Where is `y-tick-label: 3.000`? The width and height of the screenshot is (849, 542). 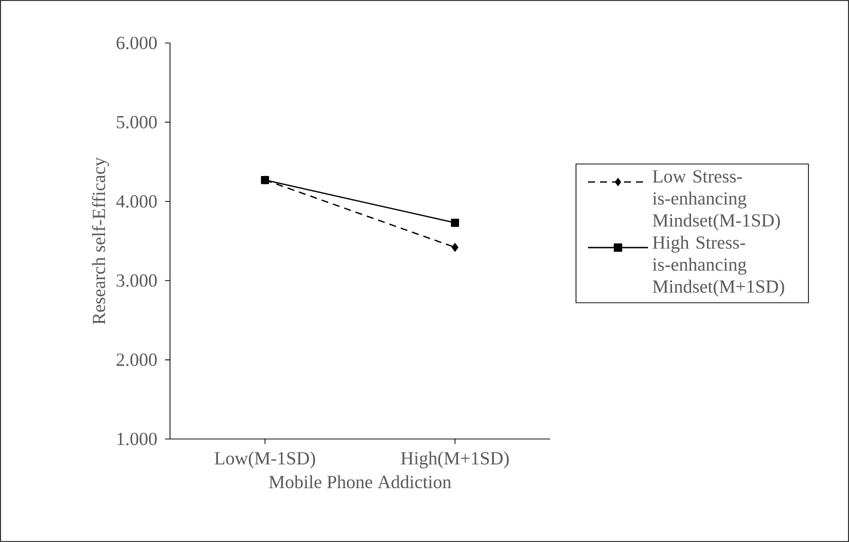
y-tick-label: 3.000 is located at coordinates (136, 280).